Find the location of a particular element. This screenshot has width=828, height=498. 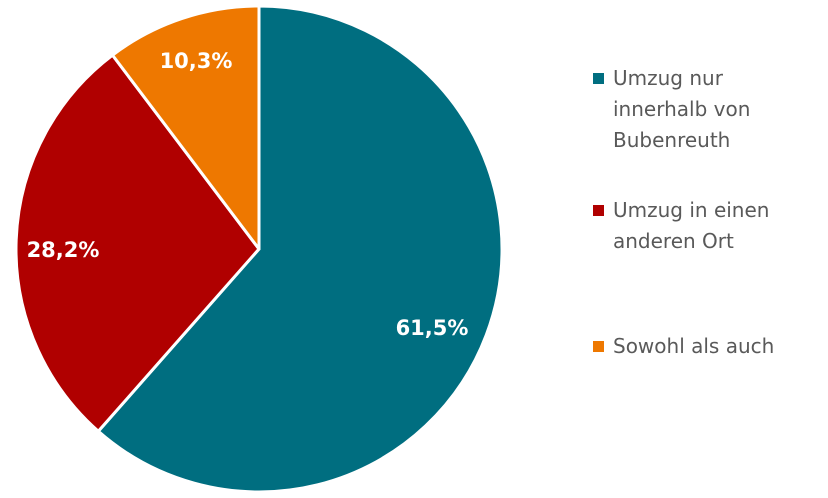

legend-item-umzug-anderer-ort: Umzug in einen anderen Ort is located at coordinates (709, 226).